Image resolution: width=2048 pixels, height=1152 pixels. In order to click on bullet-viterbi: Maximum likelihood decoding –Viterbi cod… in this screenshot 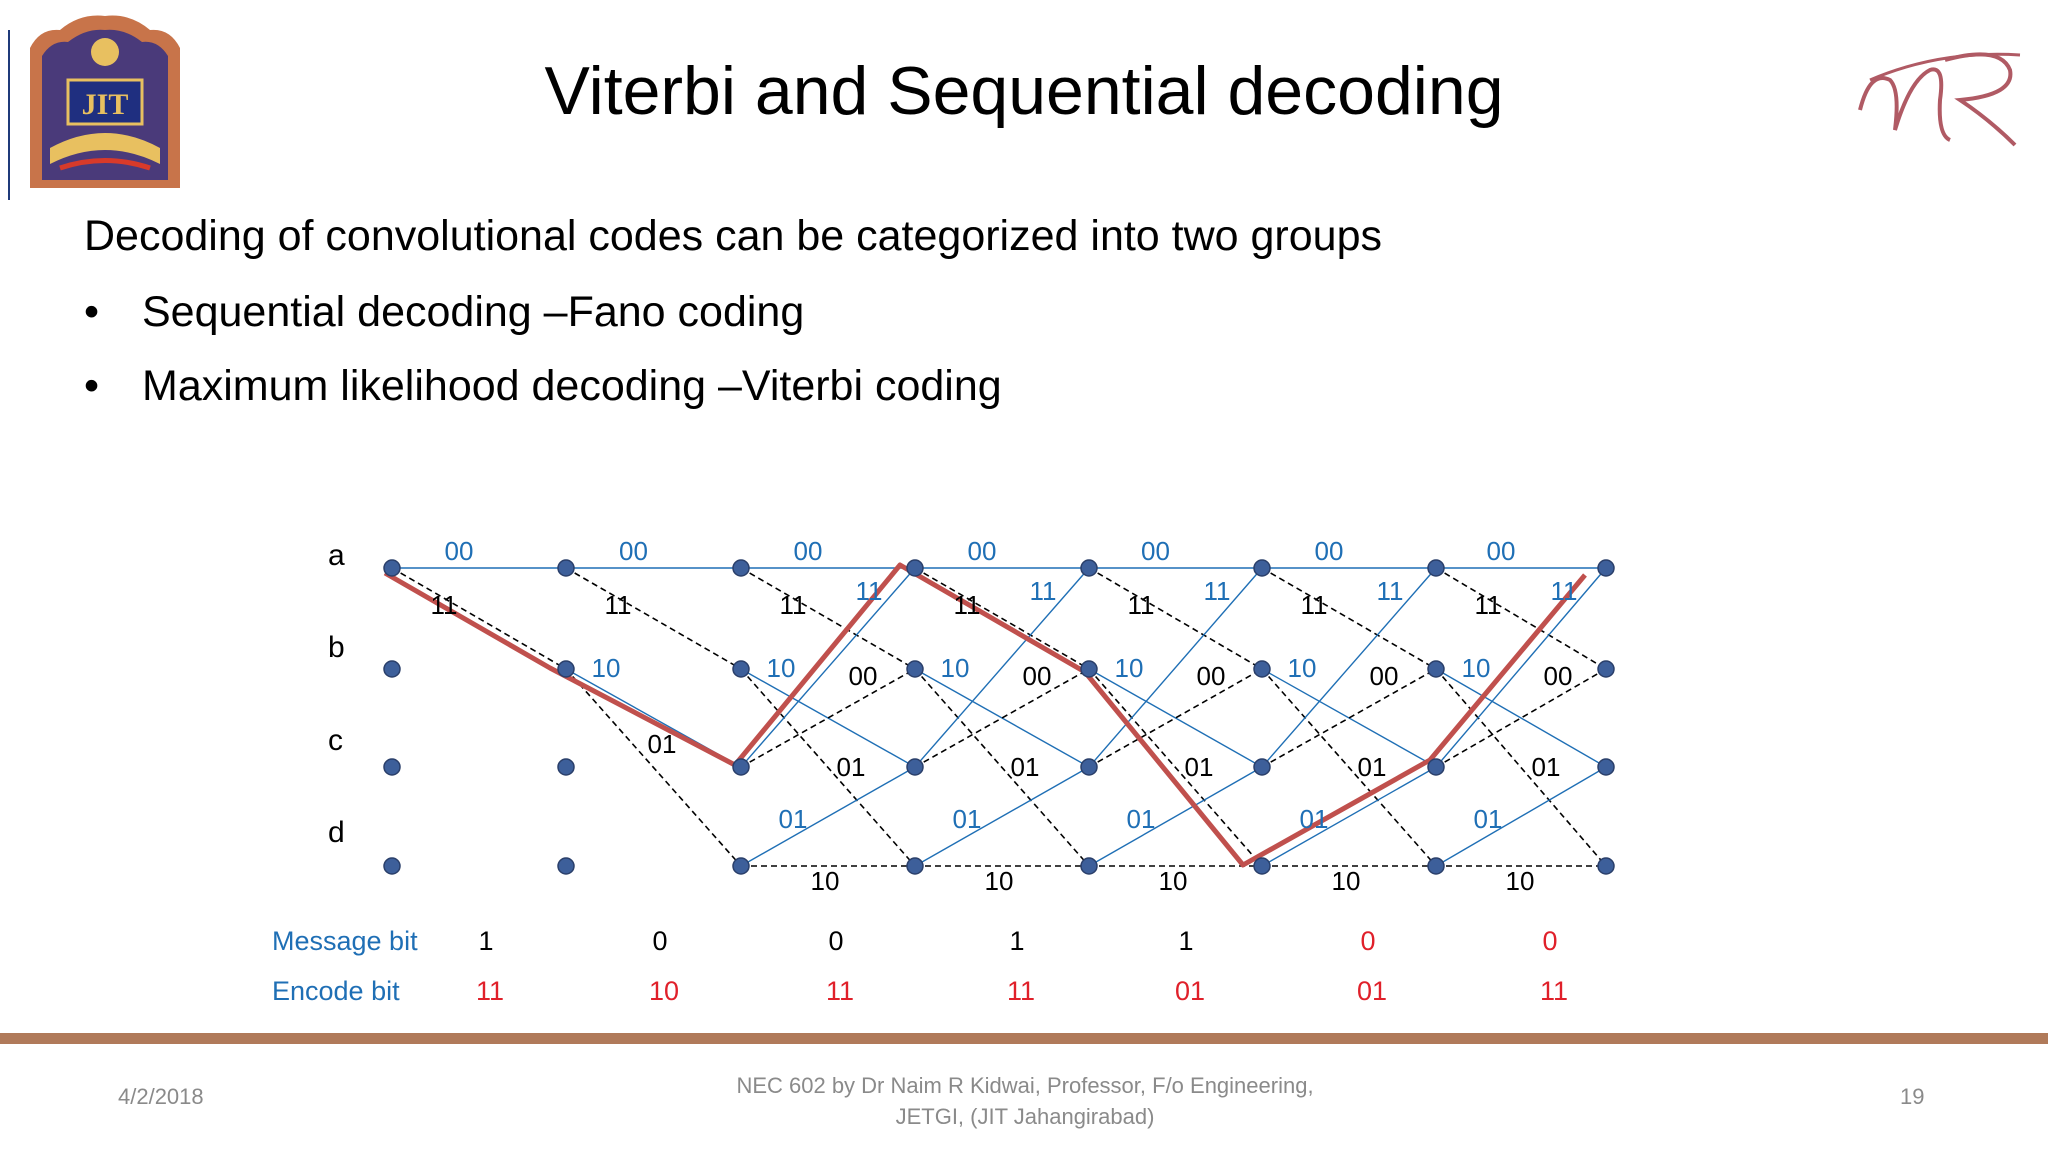, I will do `click(543, 399)`.